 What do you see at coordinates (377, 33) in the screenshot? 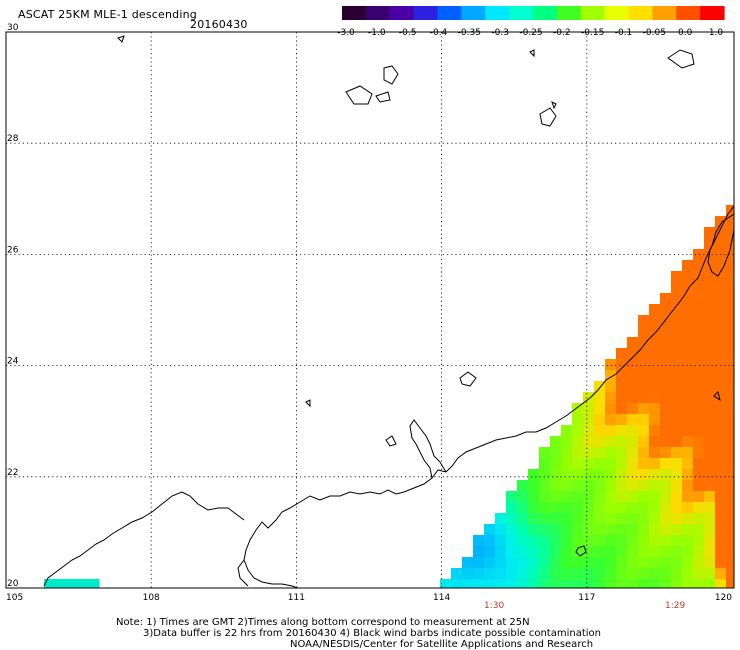
I see `colorbar-label: -1.0` at bounding box center [377, 33].